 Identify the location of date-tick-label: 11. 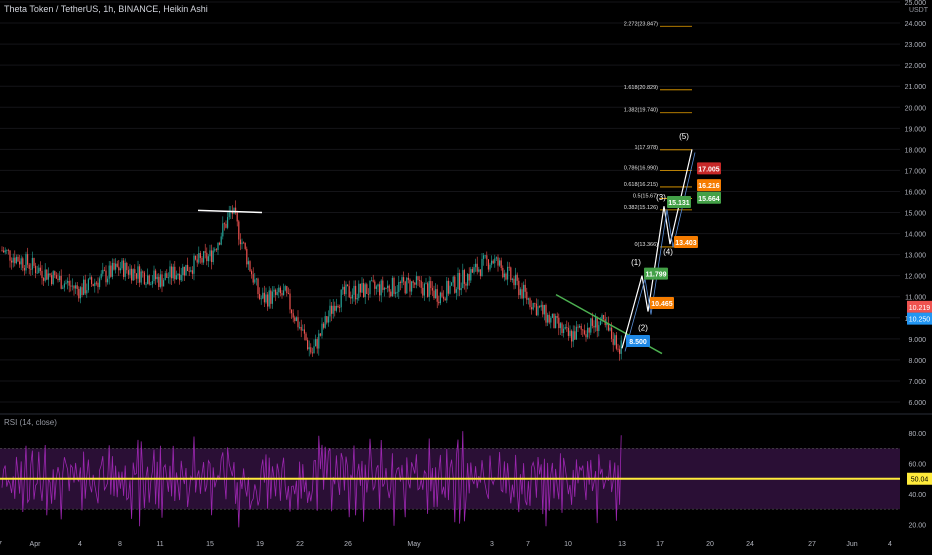
(159, 544).